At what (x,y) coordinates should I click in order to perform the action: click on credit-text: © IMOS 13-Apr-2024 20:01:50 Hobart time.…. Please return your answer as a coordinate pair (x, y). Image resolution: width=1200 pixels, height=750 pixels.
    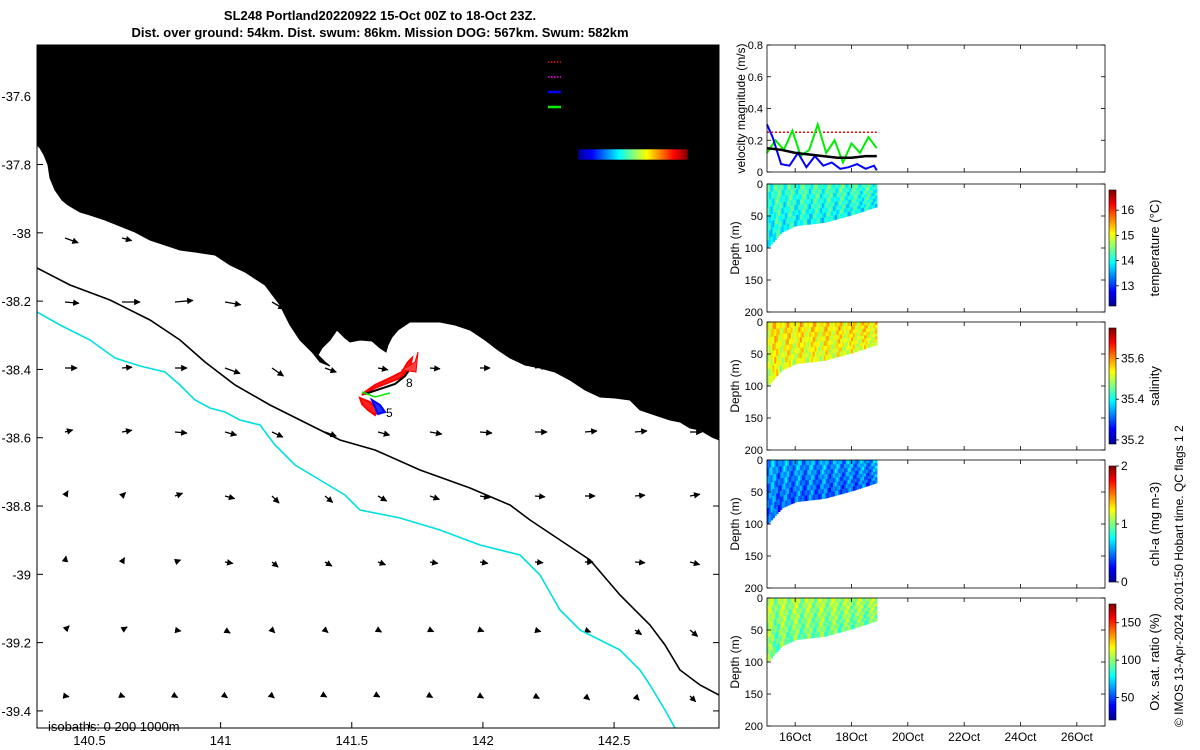
    Looking at the image, I should click on (1179, 576).